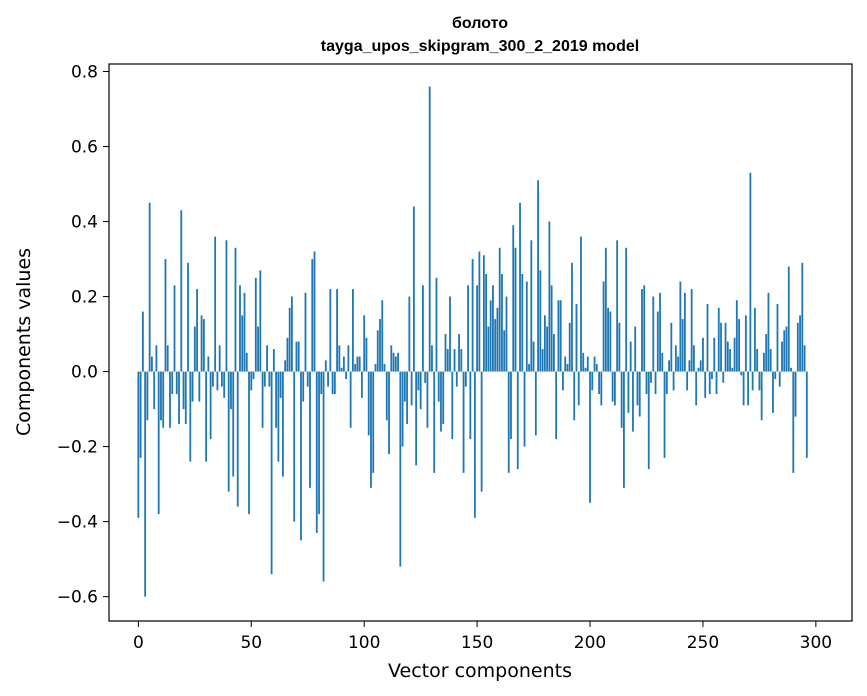 The image size is (867, 696). I want to click on y-tick-label: −0.2, so click(77, 448).